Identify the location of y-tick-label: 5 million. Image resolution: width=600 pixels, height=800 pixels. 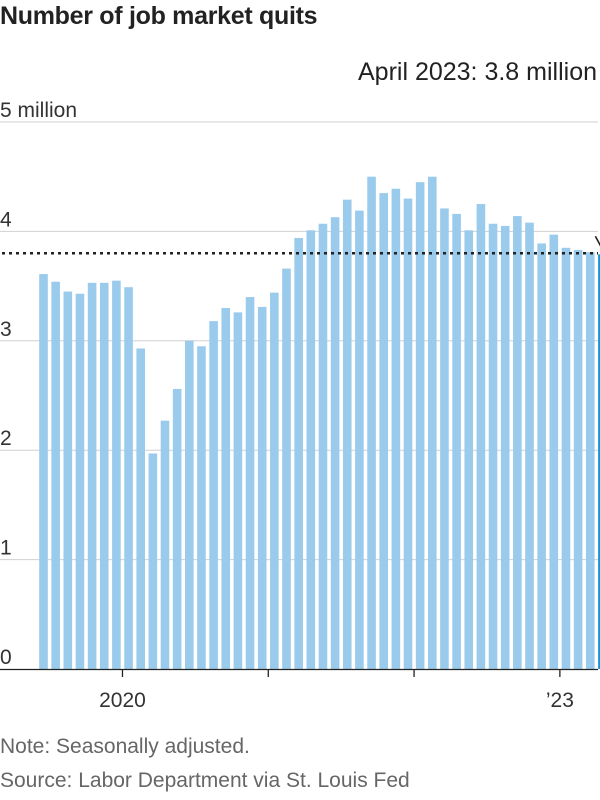
(38, 110).